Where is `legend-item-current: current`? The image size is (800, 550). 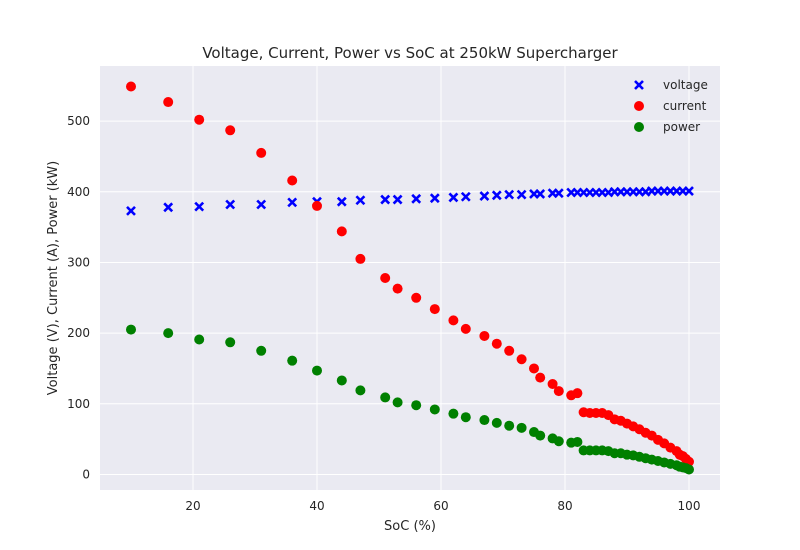 legend-item-current: current is located at coordinates (670, 106).